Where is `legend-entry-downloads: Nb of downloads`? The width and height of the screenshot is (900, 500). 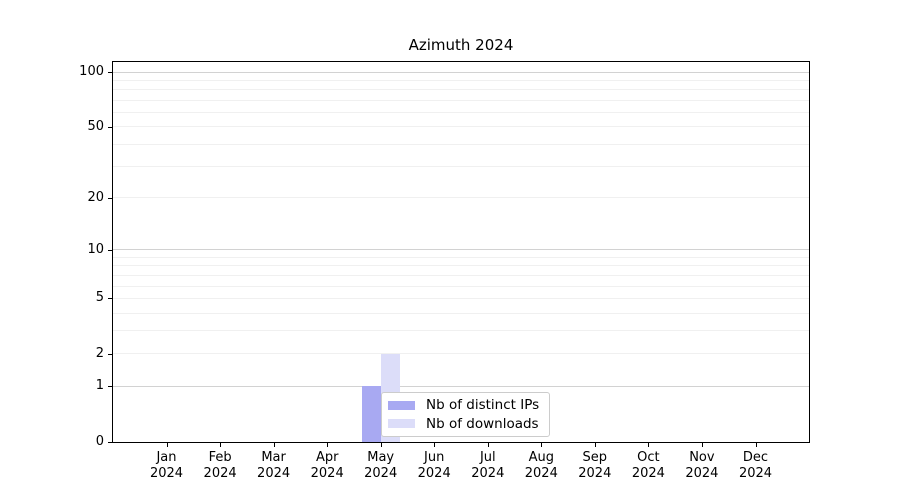
legend-entry-downloads: Nb of downloads is located at coordinates (465, 424).